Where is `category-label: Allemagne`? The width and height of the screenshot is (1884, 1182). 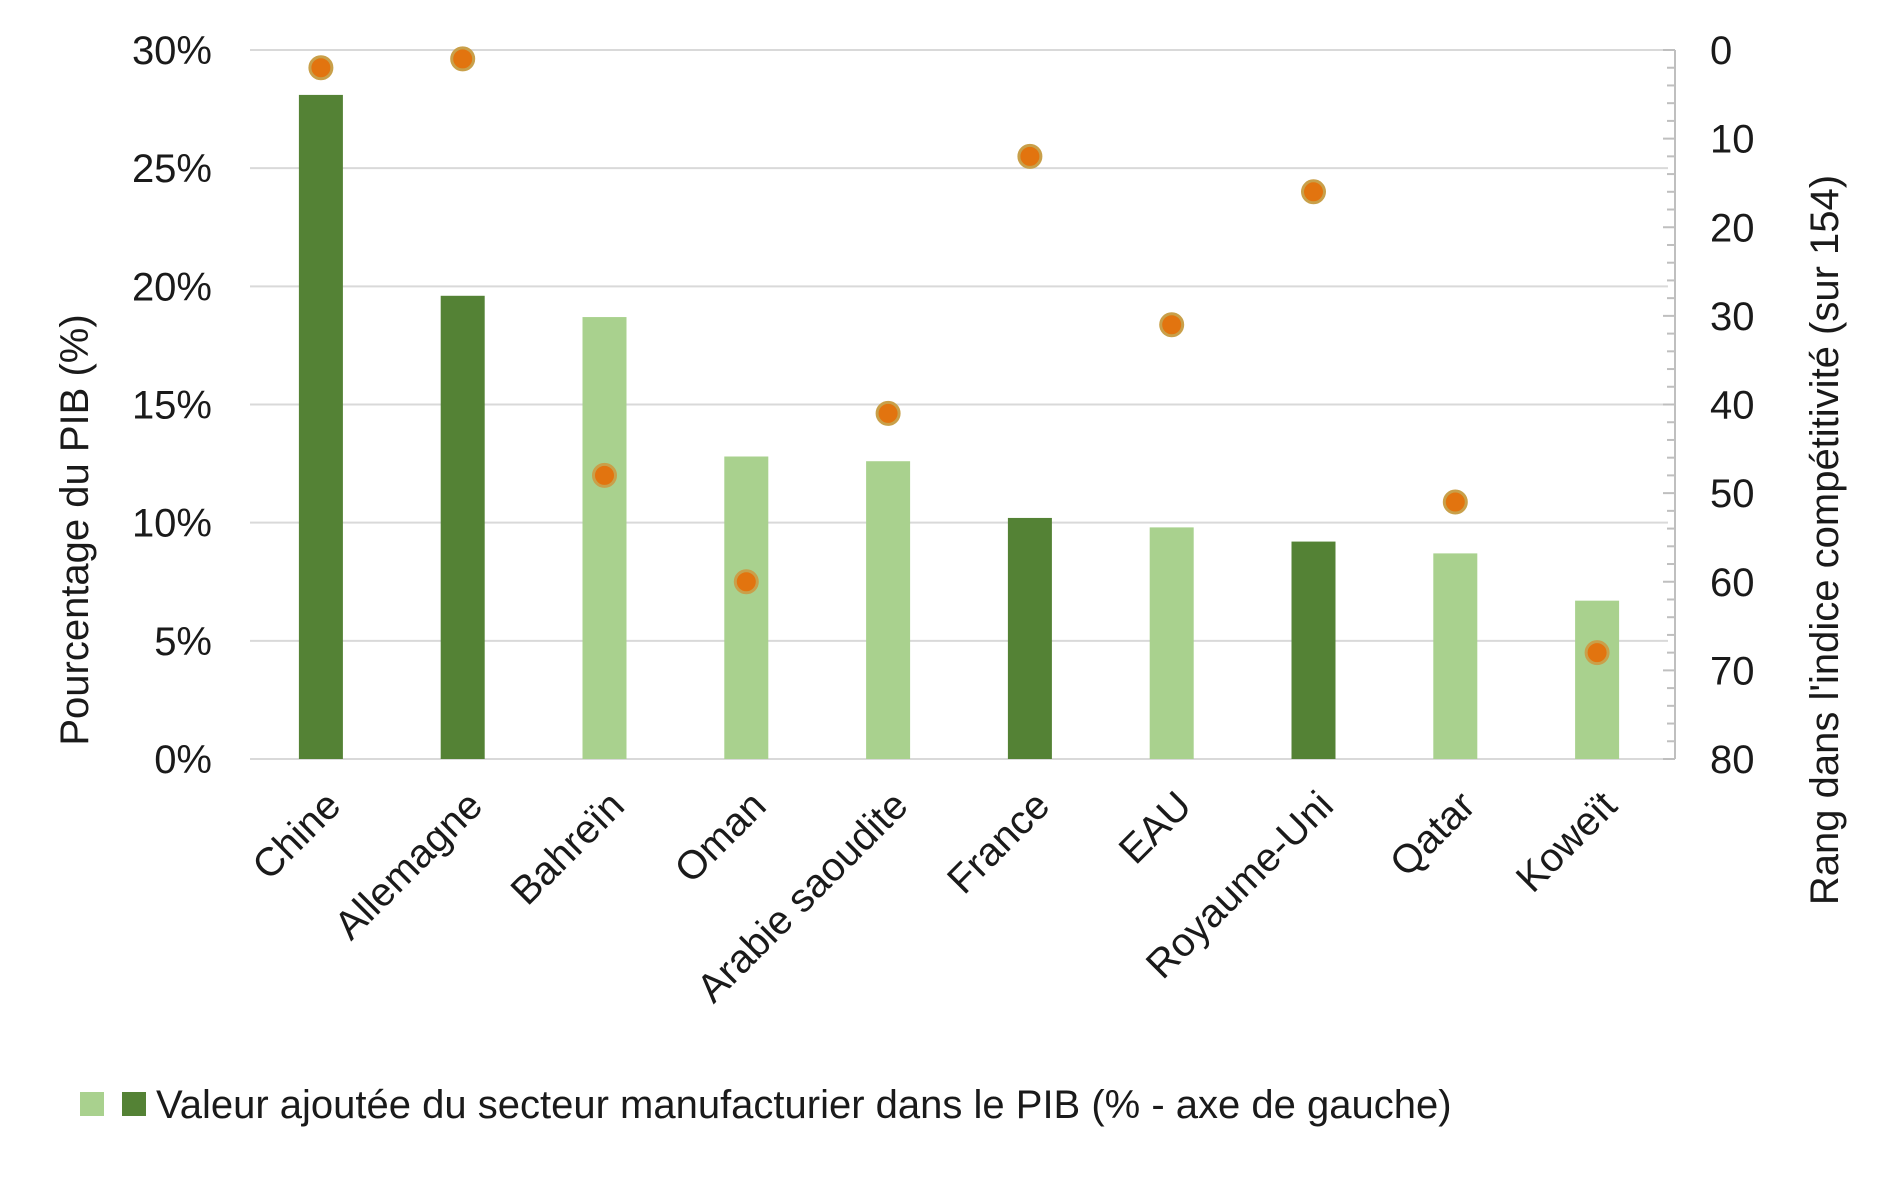 category-label: Allemagne is located at coordinates (408, 865).